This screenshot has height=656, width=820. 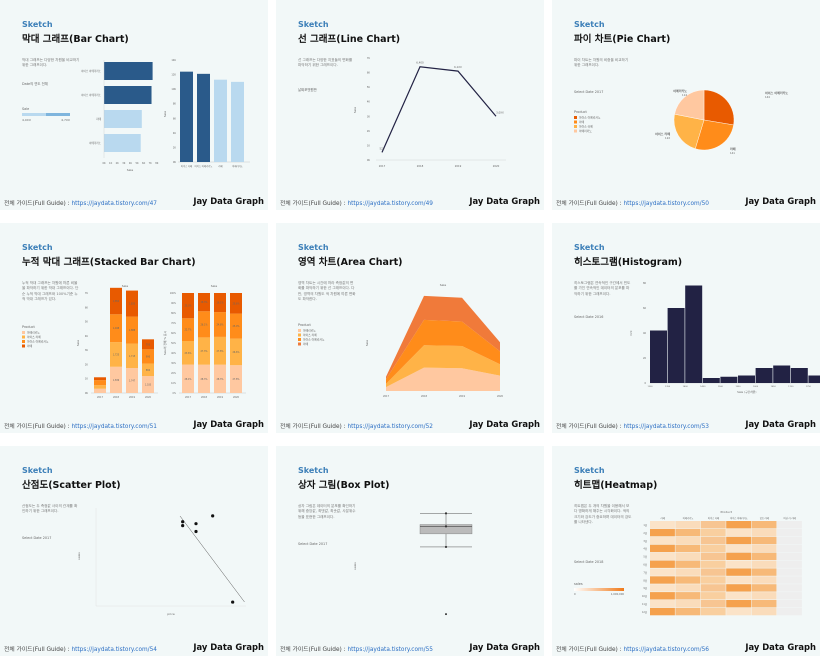 What do you see at coordinates (644, 612) in the screenshot?
I see `heatmap-row-label: 12월` at bounding box center [644, 612].